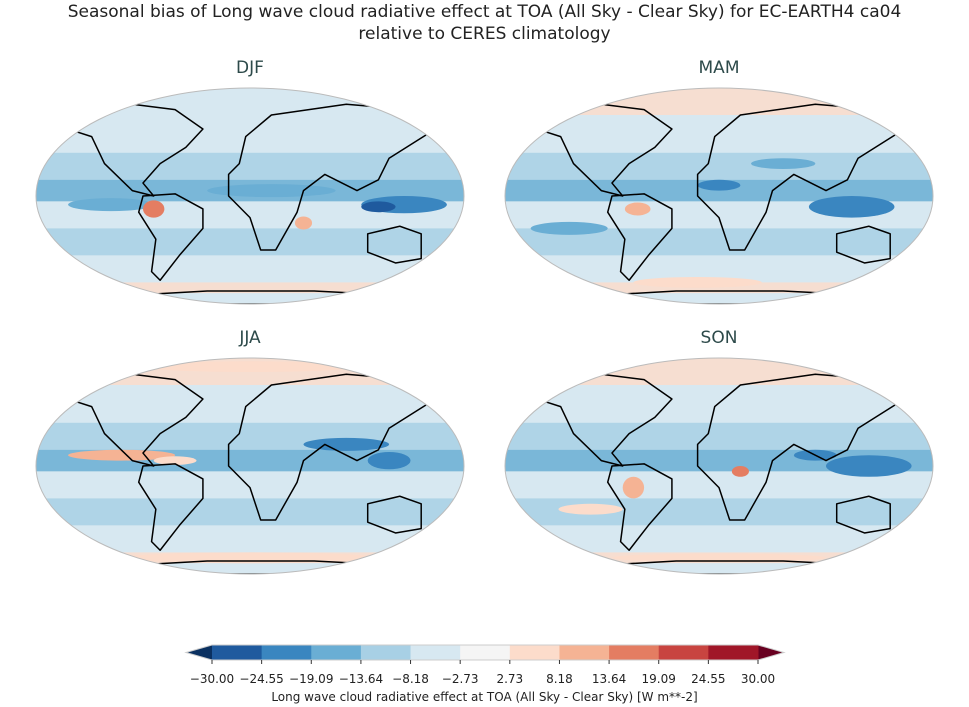  I want to click on panel-title-son: SON, so click(719, 338).